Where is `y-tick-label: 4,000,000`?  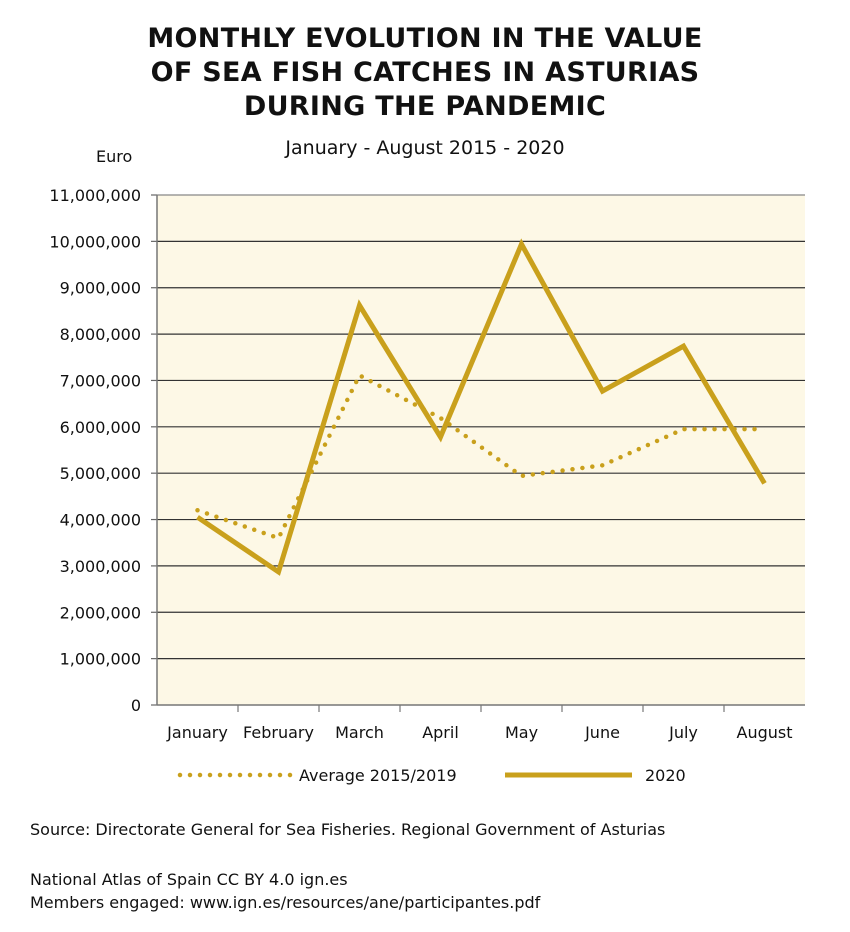 y-tick-label: 4,000,000 is located at coordinates (100, 520).